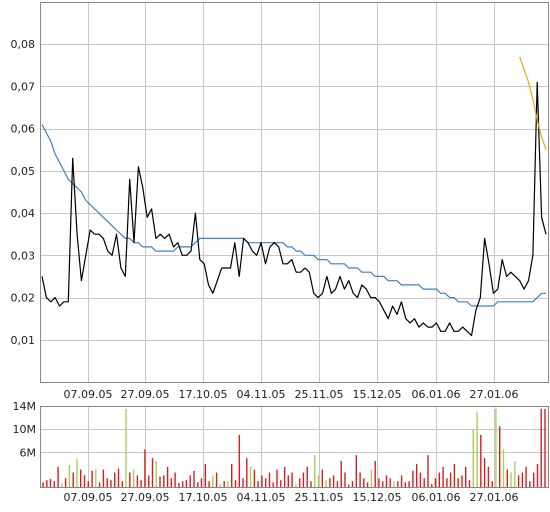  What do you see at coordinates (88, 394) in the screenshot?
I see `price-x-tick-label: 07.09.05` at bounding box center [88, 394].